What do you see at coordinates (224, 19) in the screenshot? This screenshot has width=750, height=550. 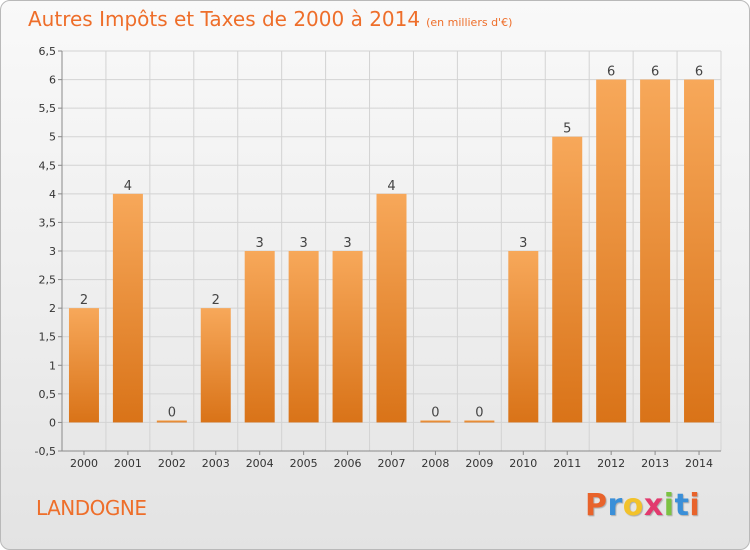 I see `chart-title: Autres Impôts et Taxes de 2000 à 2014` at bounding box center [224, 19].